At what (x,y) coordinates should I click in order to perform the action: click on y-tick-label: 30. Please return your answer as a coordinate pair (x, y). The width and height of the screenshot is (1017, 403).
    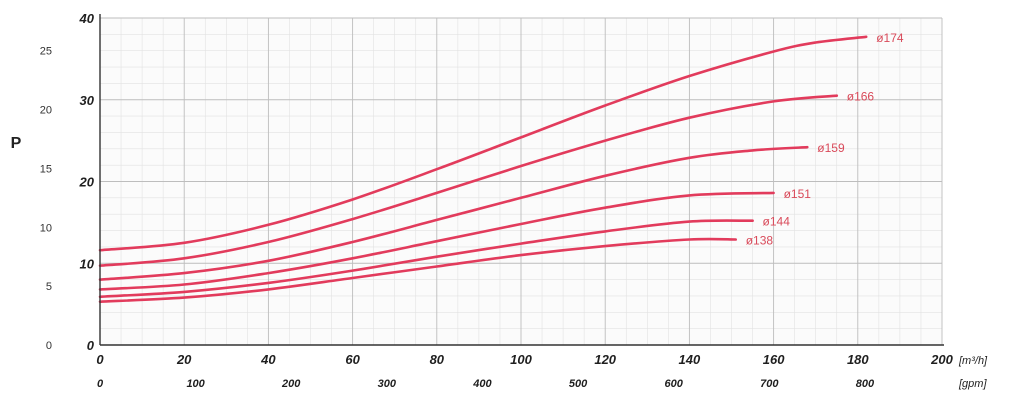
    Looking at the image, I should click on (87, 100).